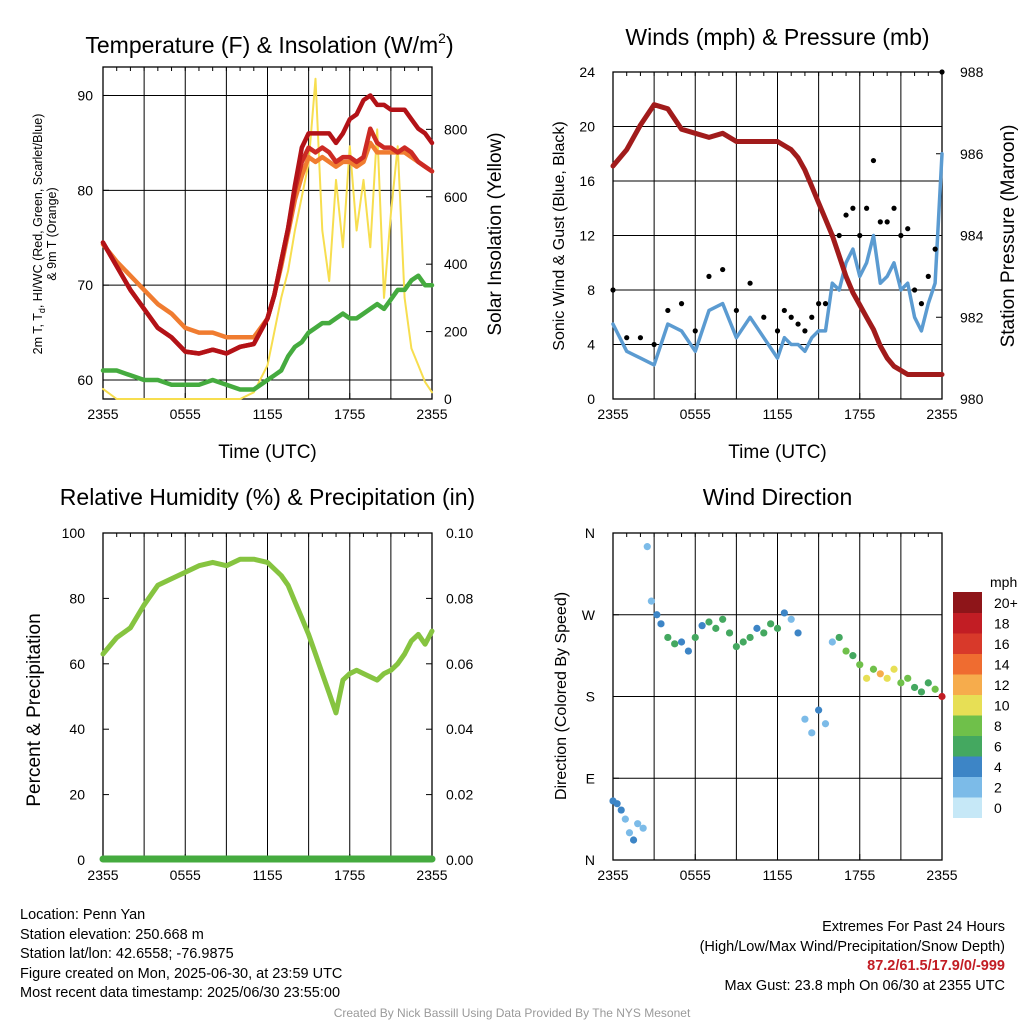  Describe the element at coordinates (1003, 582) in the screenshot. I see `colorbar-title: mph` at that location.